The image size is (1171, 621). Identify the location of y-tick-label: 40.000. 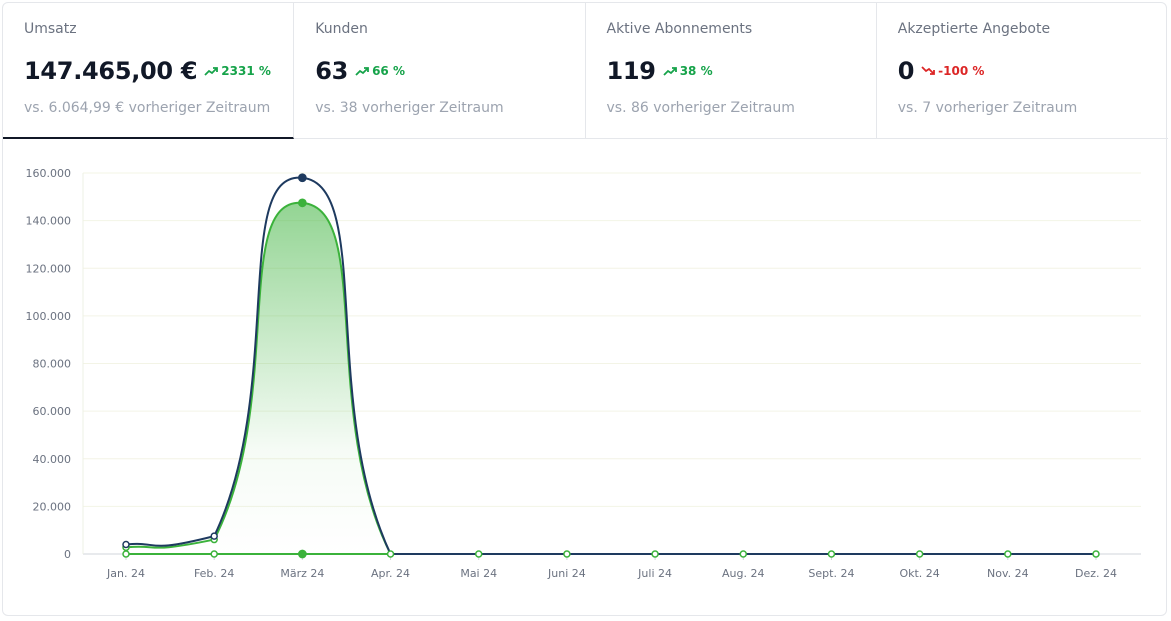
(52, 459).